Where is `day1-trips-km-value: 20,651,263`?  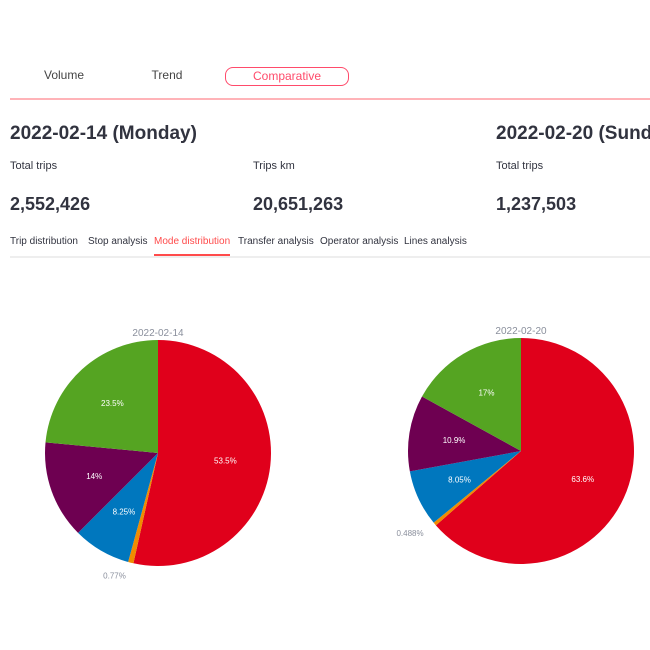
day1-trips-km-value: 20,651,263 is located at coordinates (298, 204).